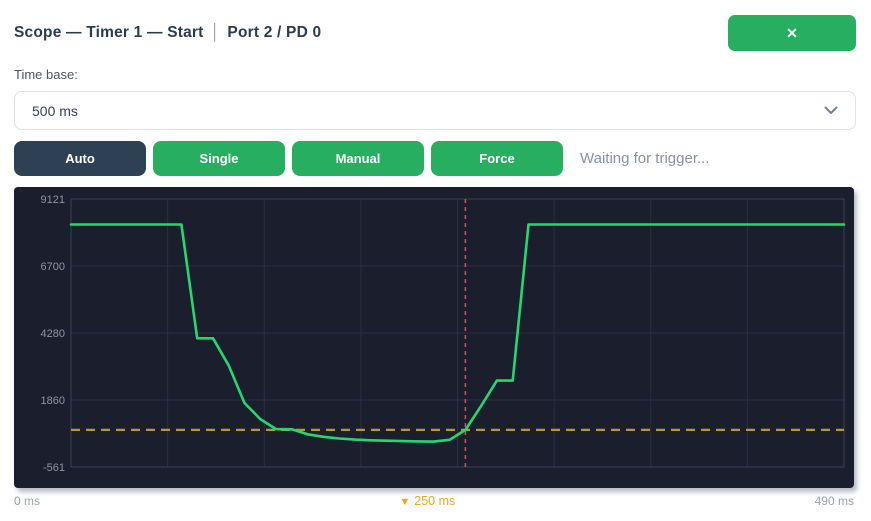 This screenshot has width=871, height=521. Describe the element at coordinates (219, 158) in the screenshot. I see `single-button: Single` at that location.